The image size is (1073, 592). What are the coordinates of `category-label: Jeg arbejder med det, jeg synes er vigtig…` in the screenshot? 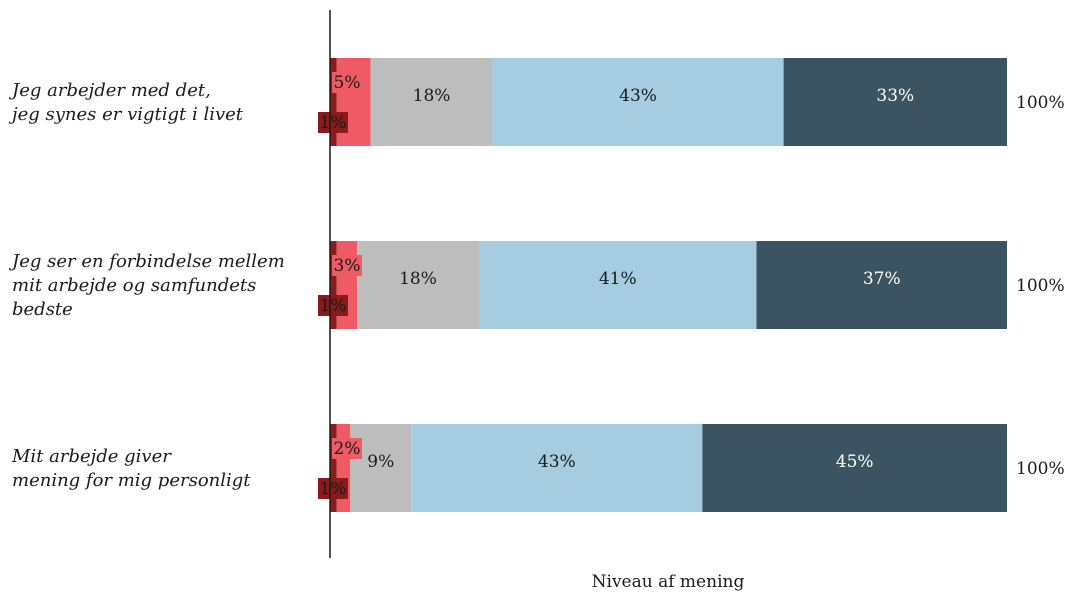 It's located at (126, 102).